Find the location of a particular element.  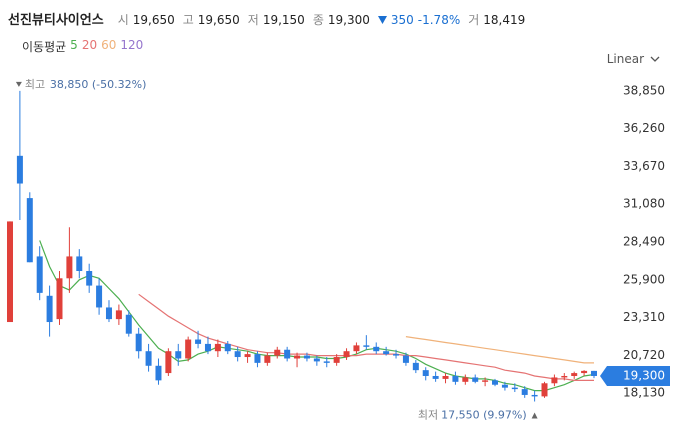

chevron is located at coordinates (655, 59).